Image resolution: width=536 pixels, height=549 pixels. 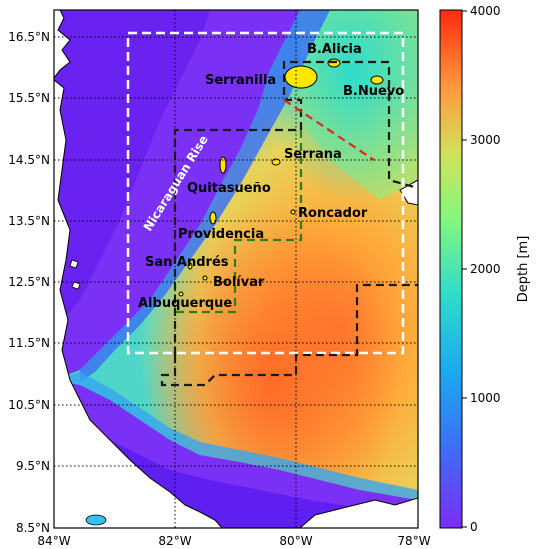 I want to click on label-b-alicia: B.Alicia, so click(x=334, y=49).